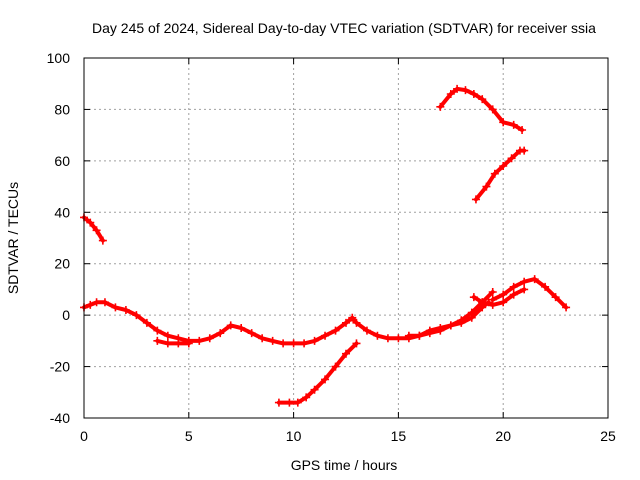  I want to click on y-tick-label: -40, so click(60, 418).